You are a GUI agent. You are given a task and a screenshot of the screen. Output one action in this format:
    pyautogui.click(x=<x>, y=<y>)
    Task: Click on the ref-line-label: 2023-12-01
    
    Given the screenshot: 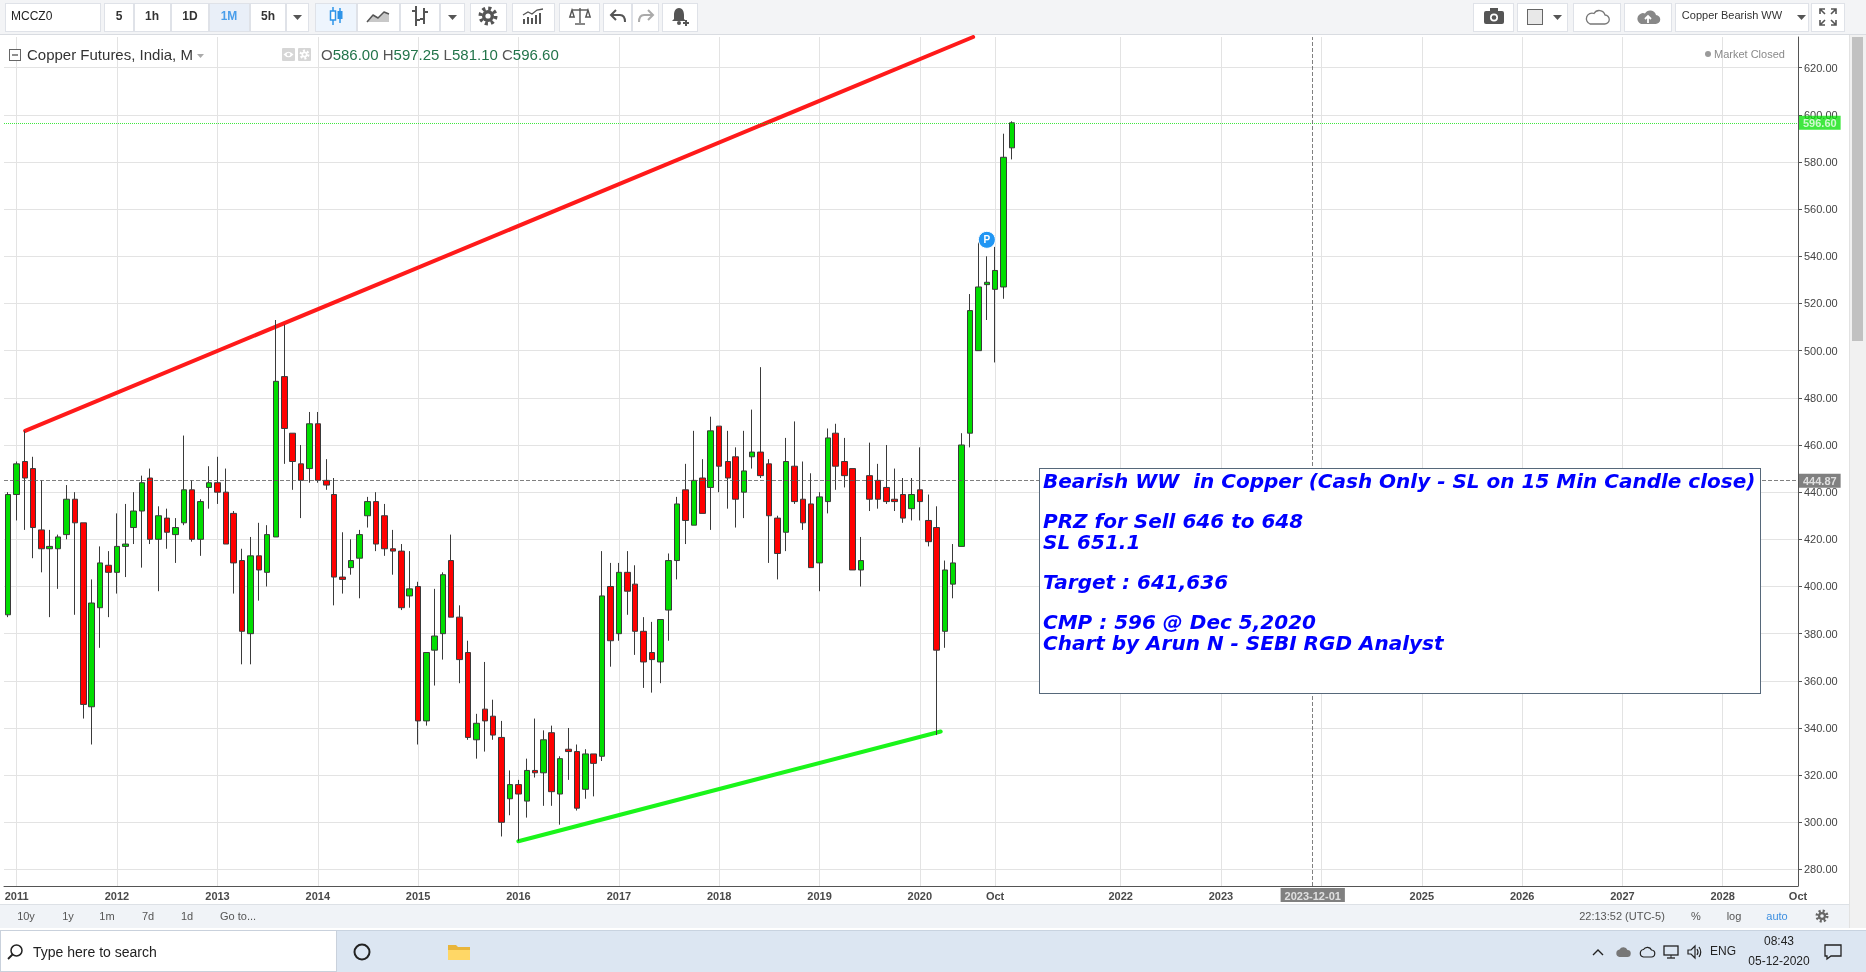 What is the action you would take?
    pyautogui.click(x=1312, y=895)
    